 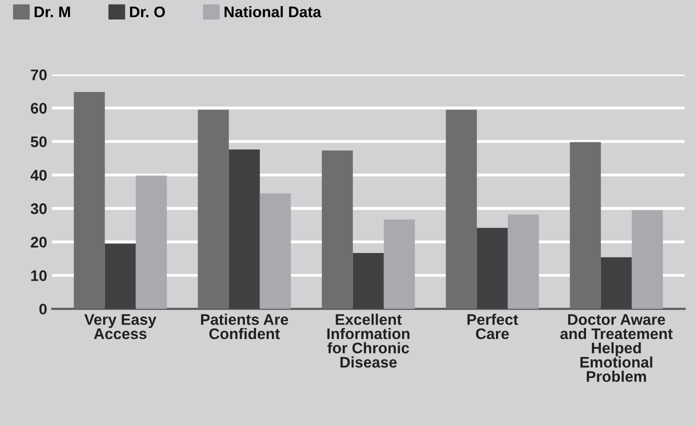 What do you see at coordinates (38, 208) in the screenshot?
I see `y-tick-label: 30` at bounding box center [38, 208].